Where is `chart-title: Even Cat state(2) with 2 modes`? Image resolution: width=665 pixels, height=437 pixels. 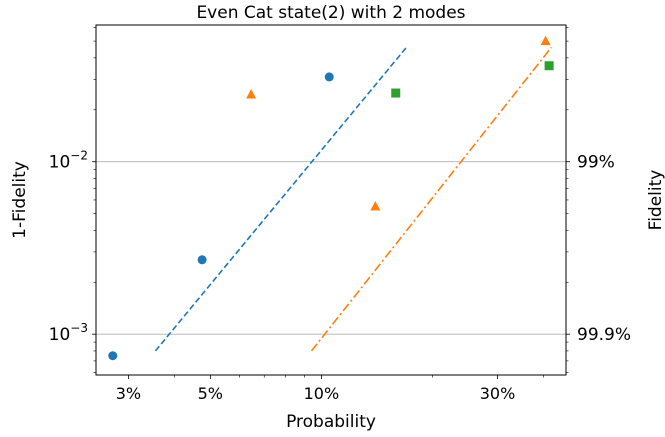 chart-title: Even Cat state(2) with 2 modes is located at coordinates (330, 13).